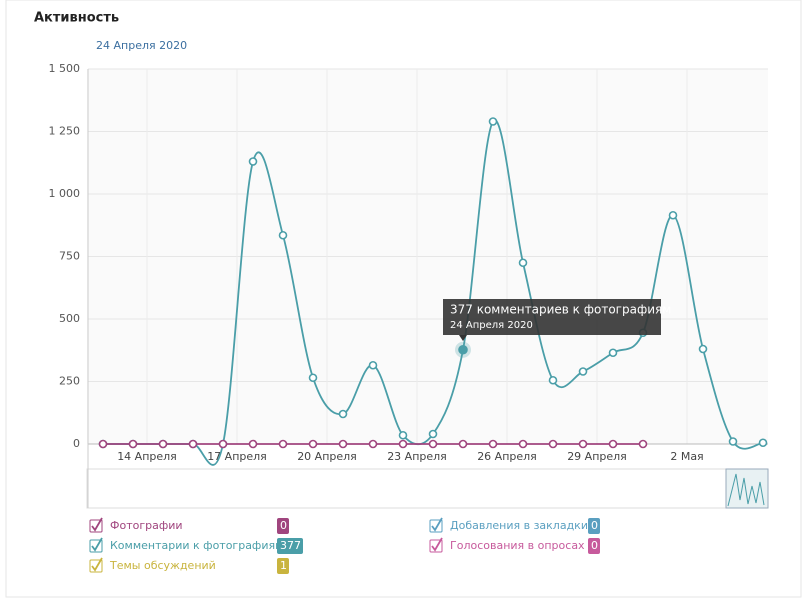 Image resolution: width=807 pixels, height=605 pixels. I want to click on tooltip-date: 24 Апреля 2020, so click(491, 325).